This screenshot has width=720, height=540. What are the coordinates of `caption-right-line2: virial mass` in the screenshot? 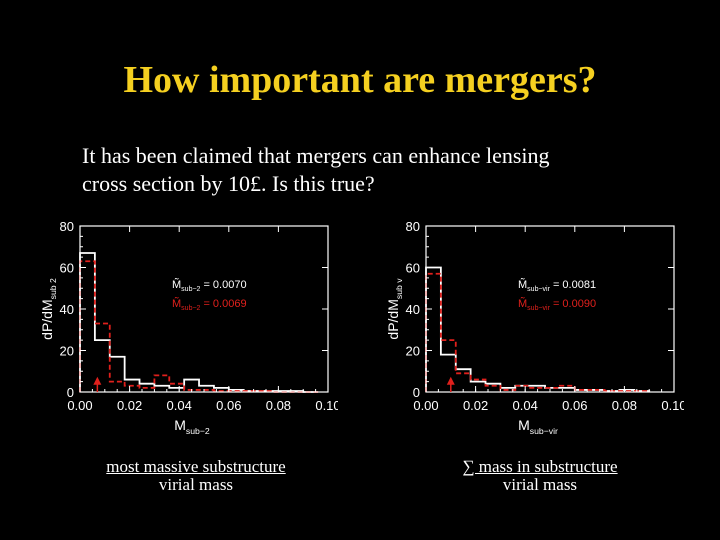 It's located at (540, 484).